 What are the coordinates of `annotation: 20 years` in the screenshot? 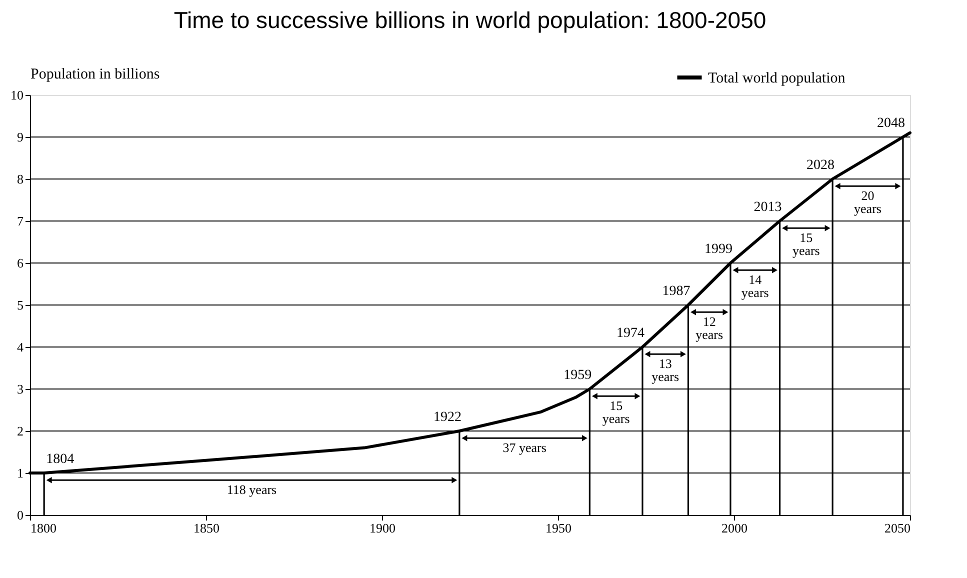 It's located at (868, 202).